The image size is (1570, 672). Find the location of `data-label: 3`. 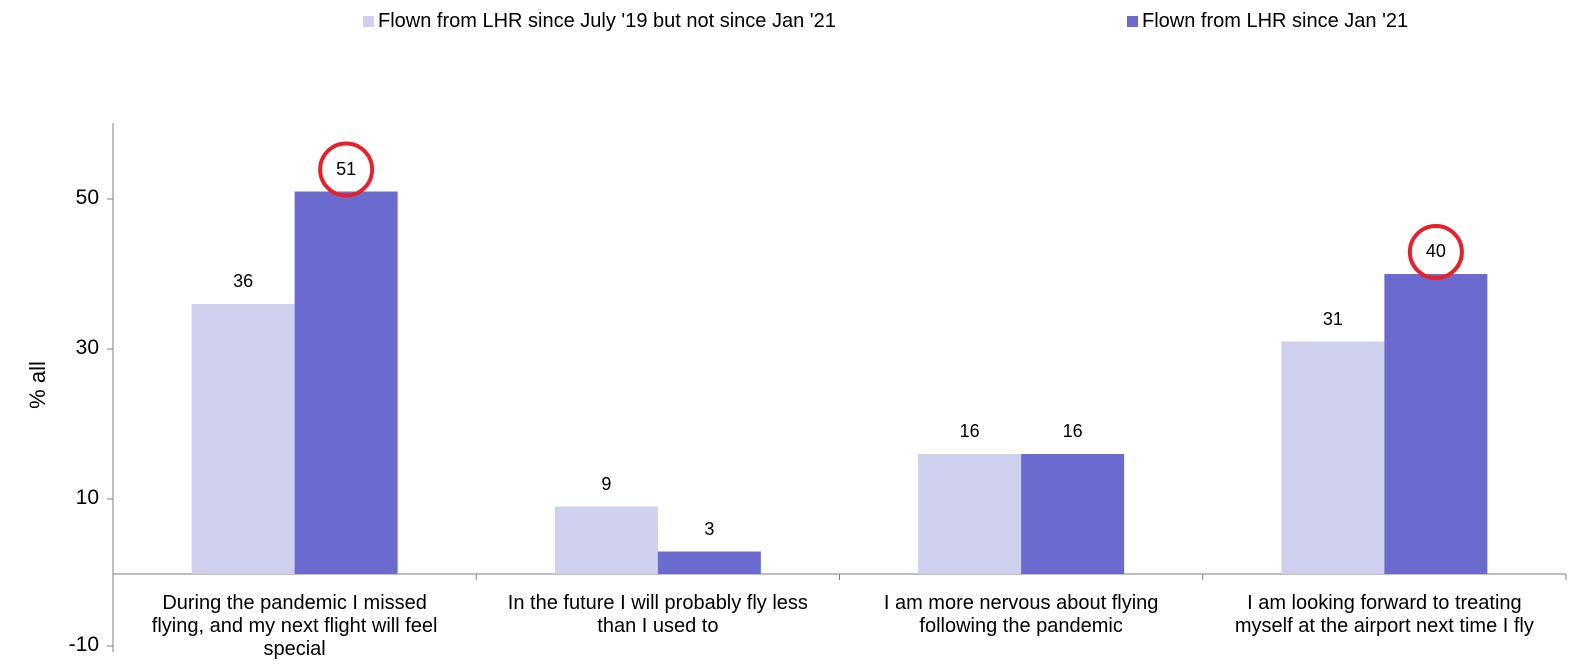

data-label: 3 is located at coordinates (709, 528).